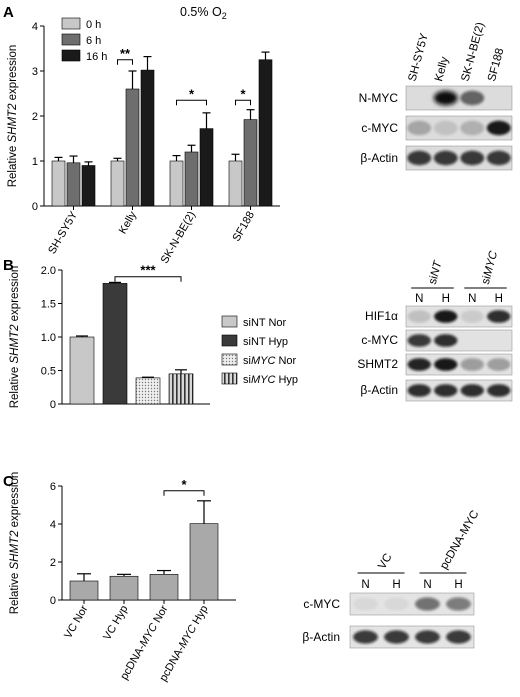  I want to click on legend-label: 6 h, so click(93, 41).